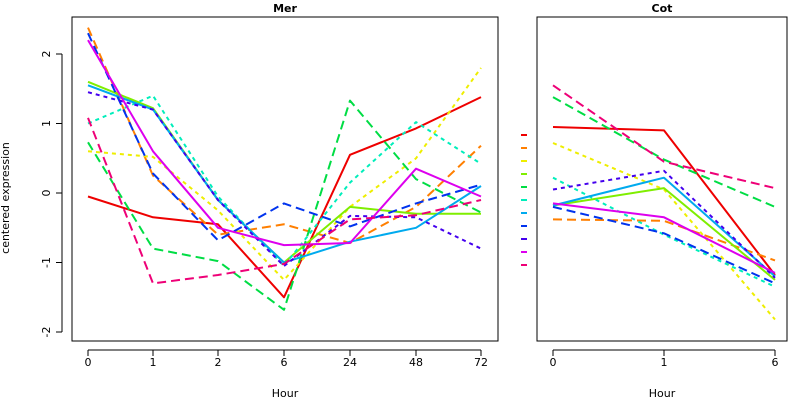 This screenshot has height=400, width=800. Describe the element at coordinates (218, 362) in the screenshot. I see `mer-x-tick-label: 2` at that location.